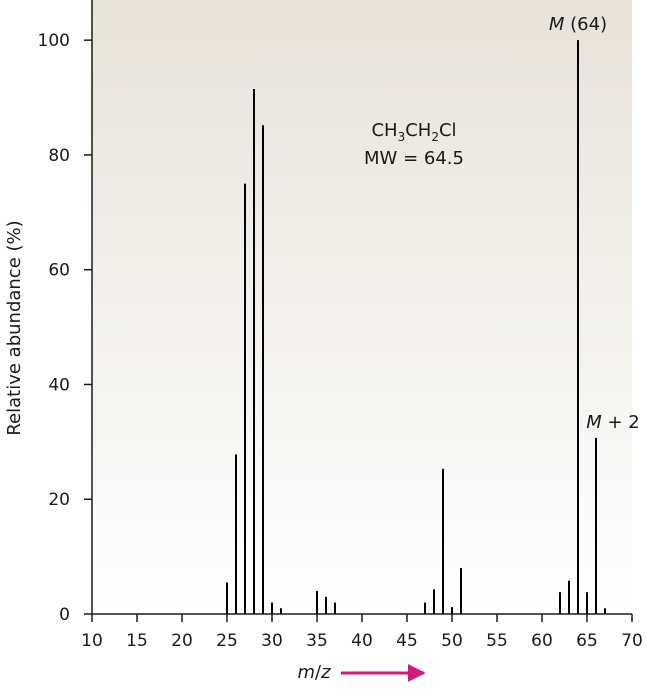  Describe the element at coordinates (402, 137) in the screenshot. I see `formula-sub-1: 3` at that location.